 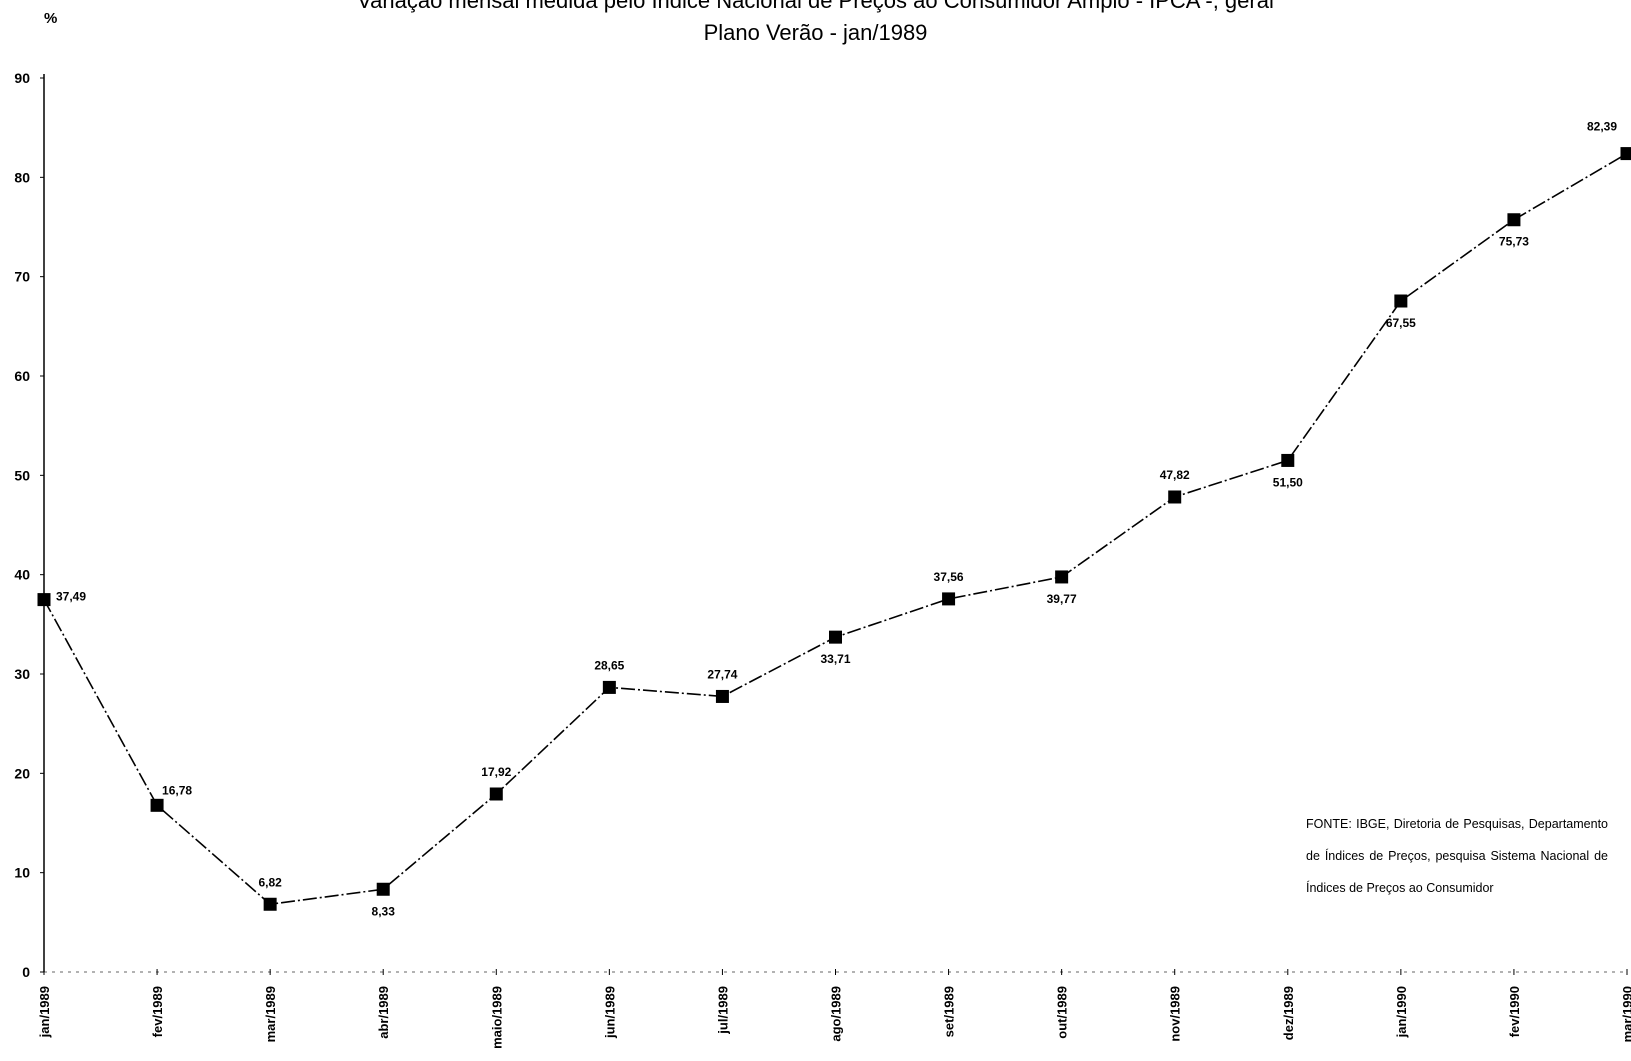 I want to click on data-label: 28,65, so click(x=609, y=665).